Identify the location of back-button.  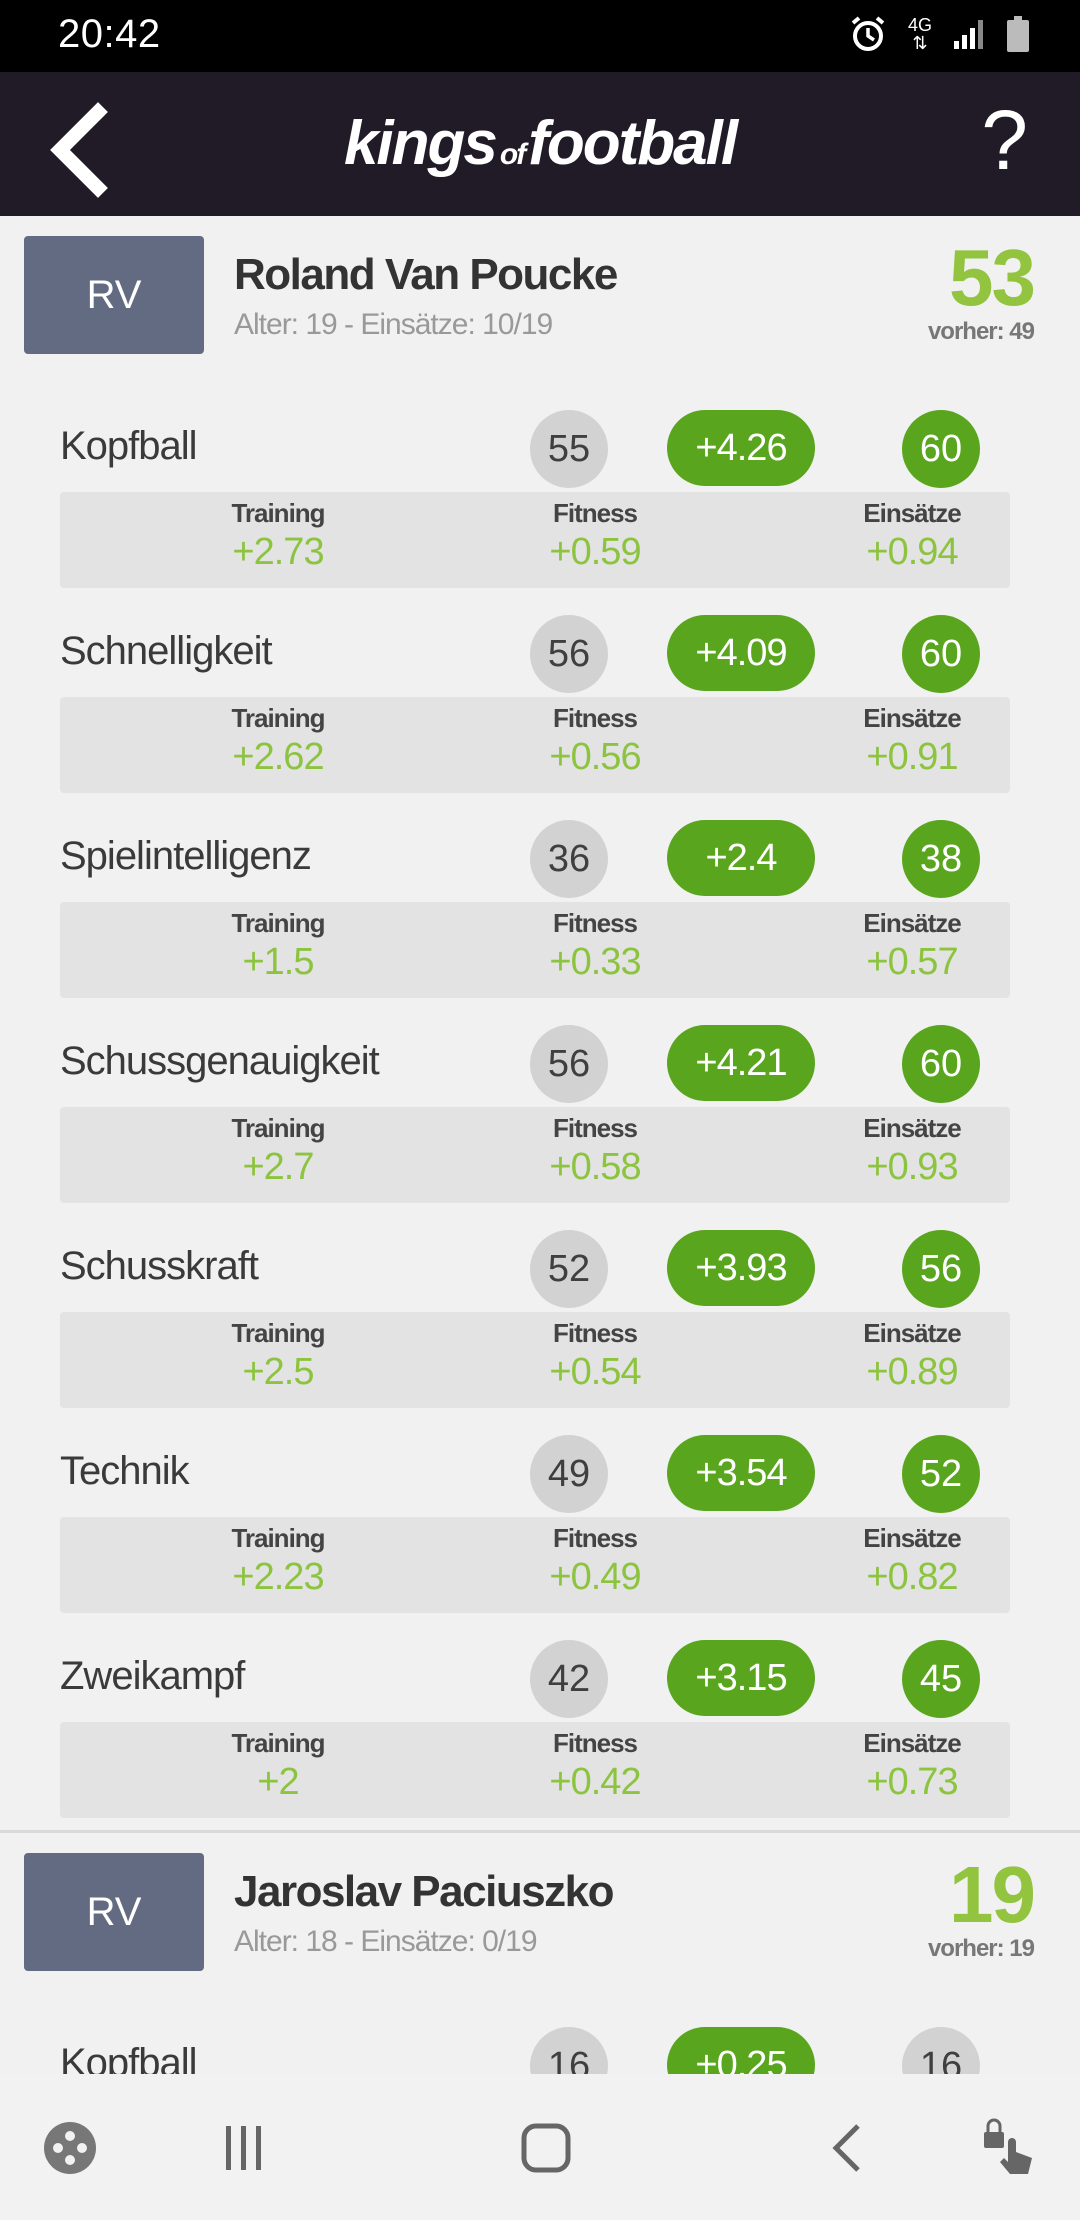
(86, 148).